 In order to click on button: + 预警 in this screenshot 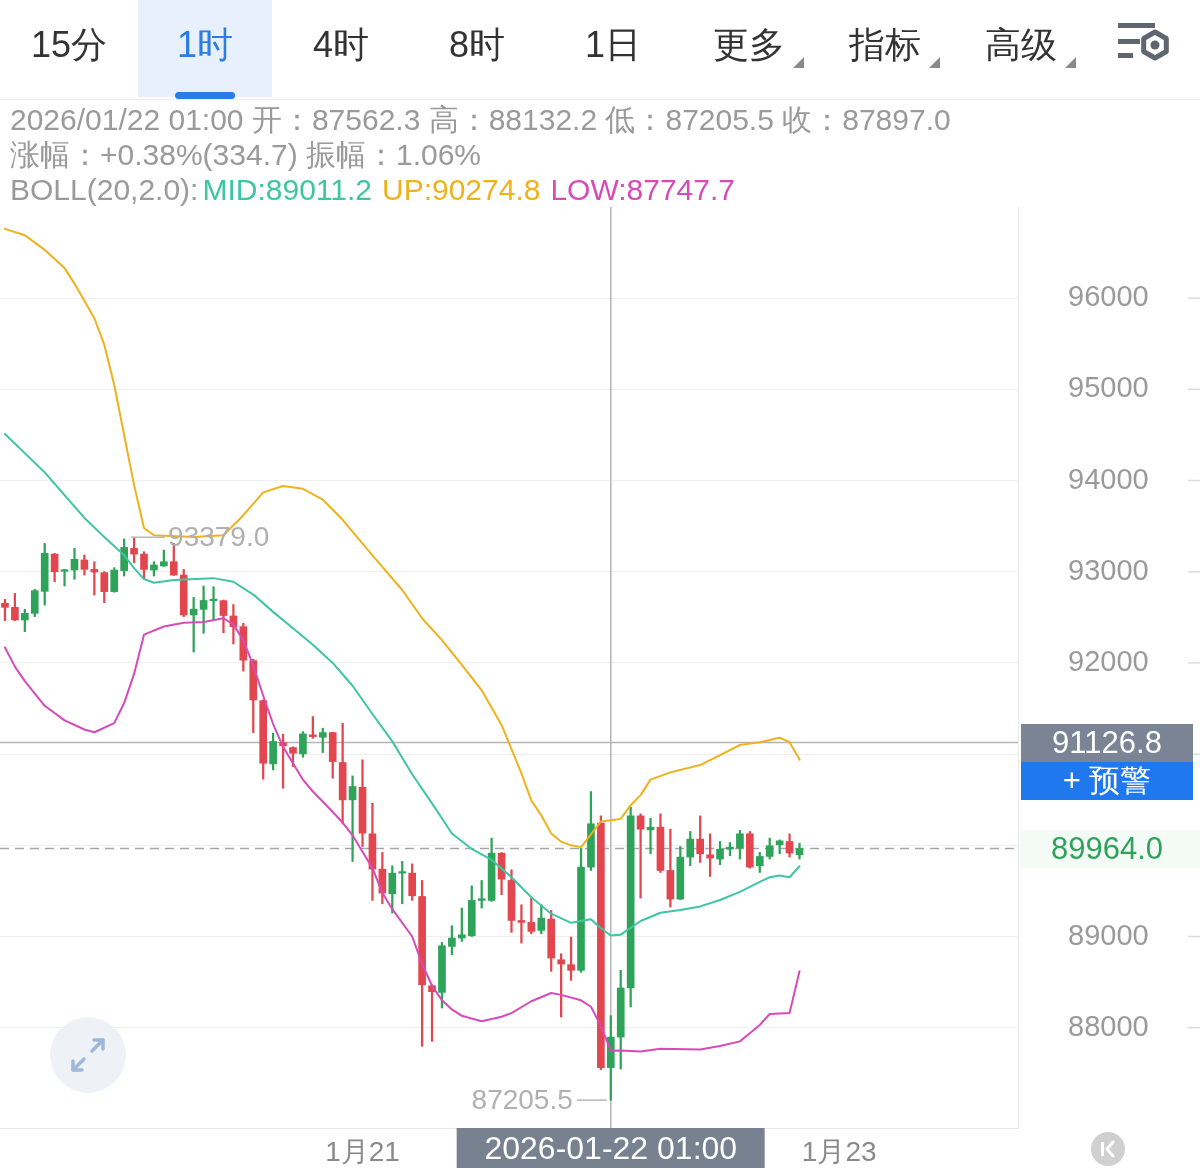, I will do `click(1107, 780)`.